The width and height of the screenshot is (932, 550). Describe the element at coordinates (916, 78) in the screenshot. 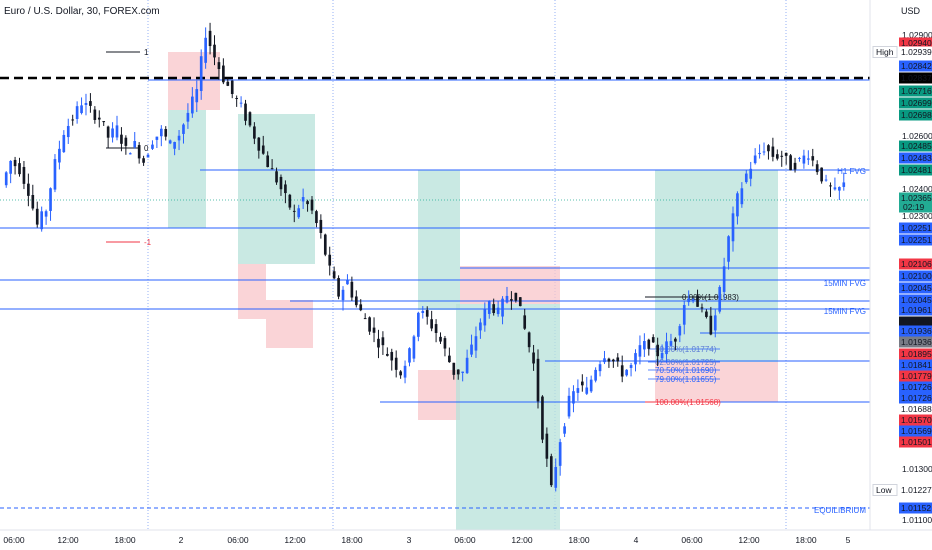

I see `price-tag-text: 1.02837` at that location.